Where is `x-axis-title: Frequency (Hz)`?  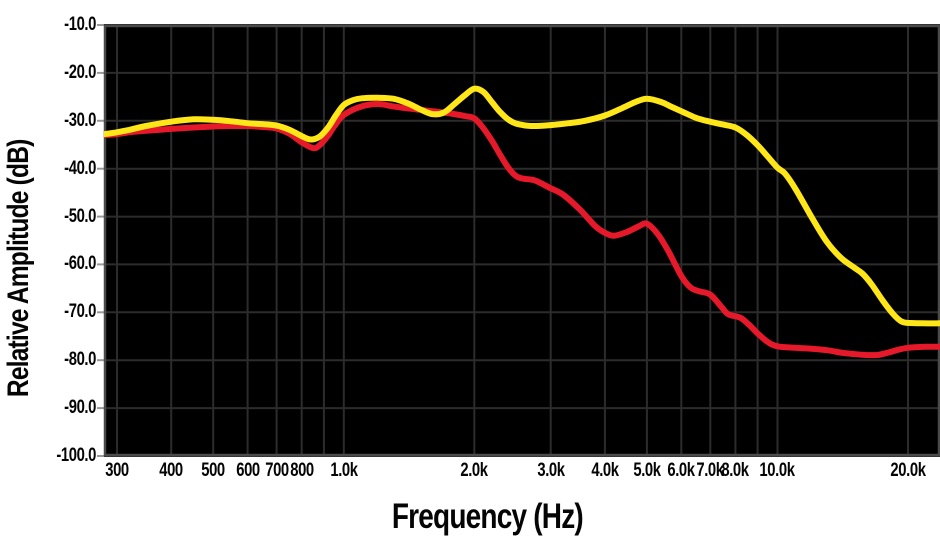
x-axis-title: Frequency (Hz) is located at coordinates (487, 517).